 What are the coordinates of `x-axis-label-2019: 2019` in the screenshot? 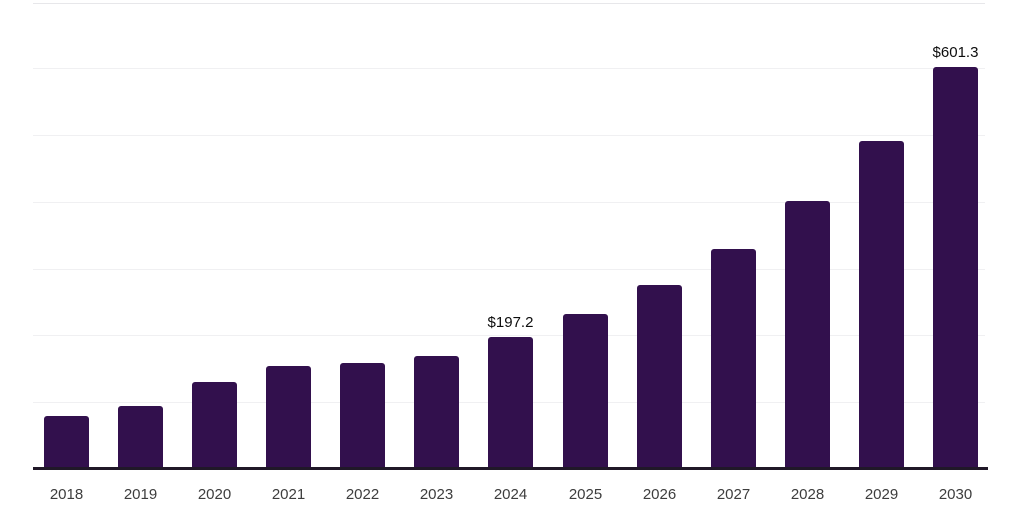 It's located at (140, 494).